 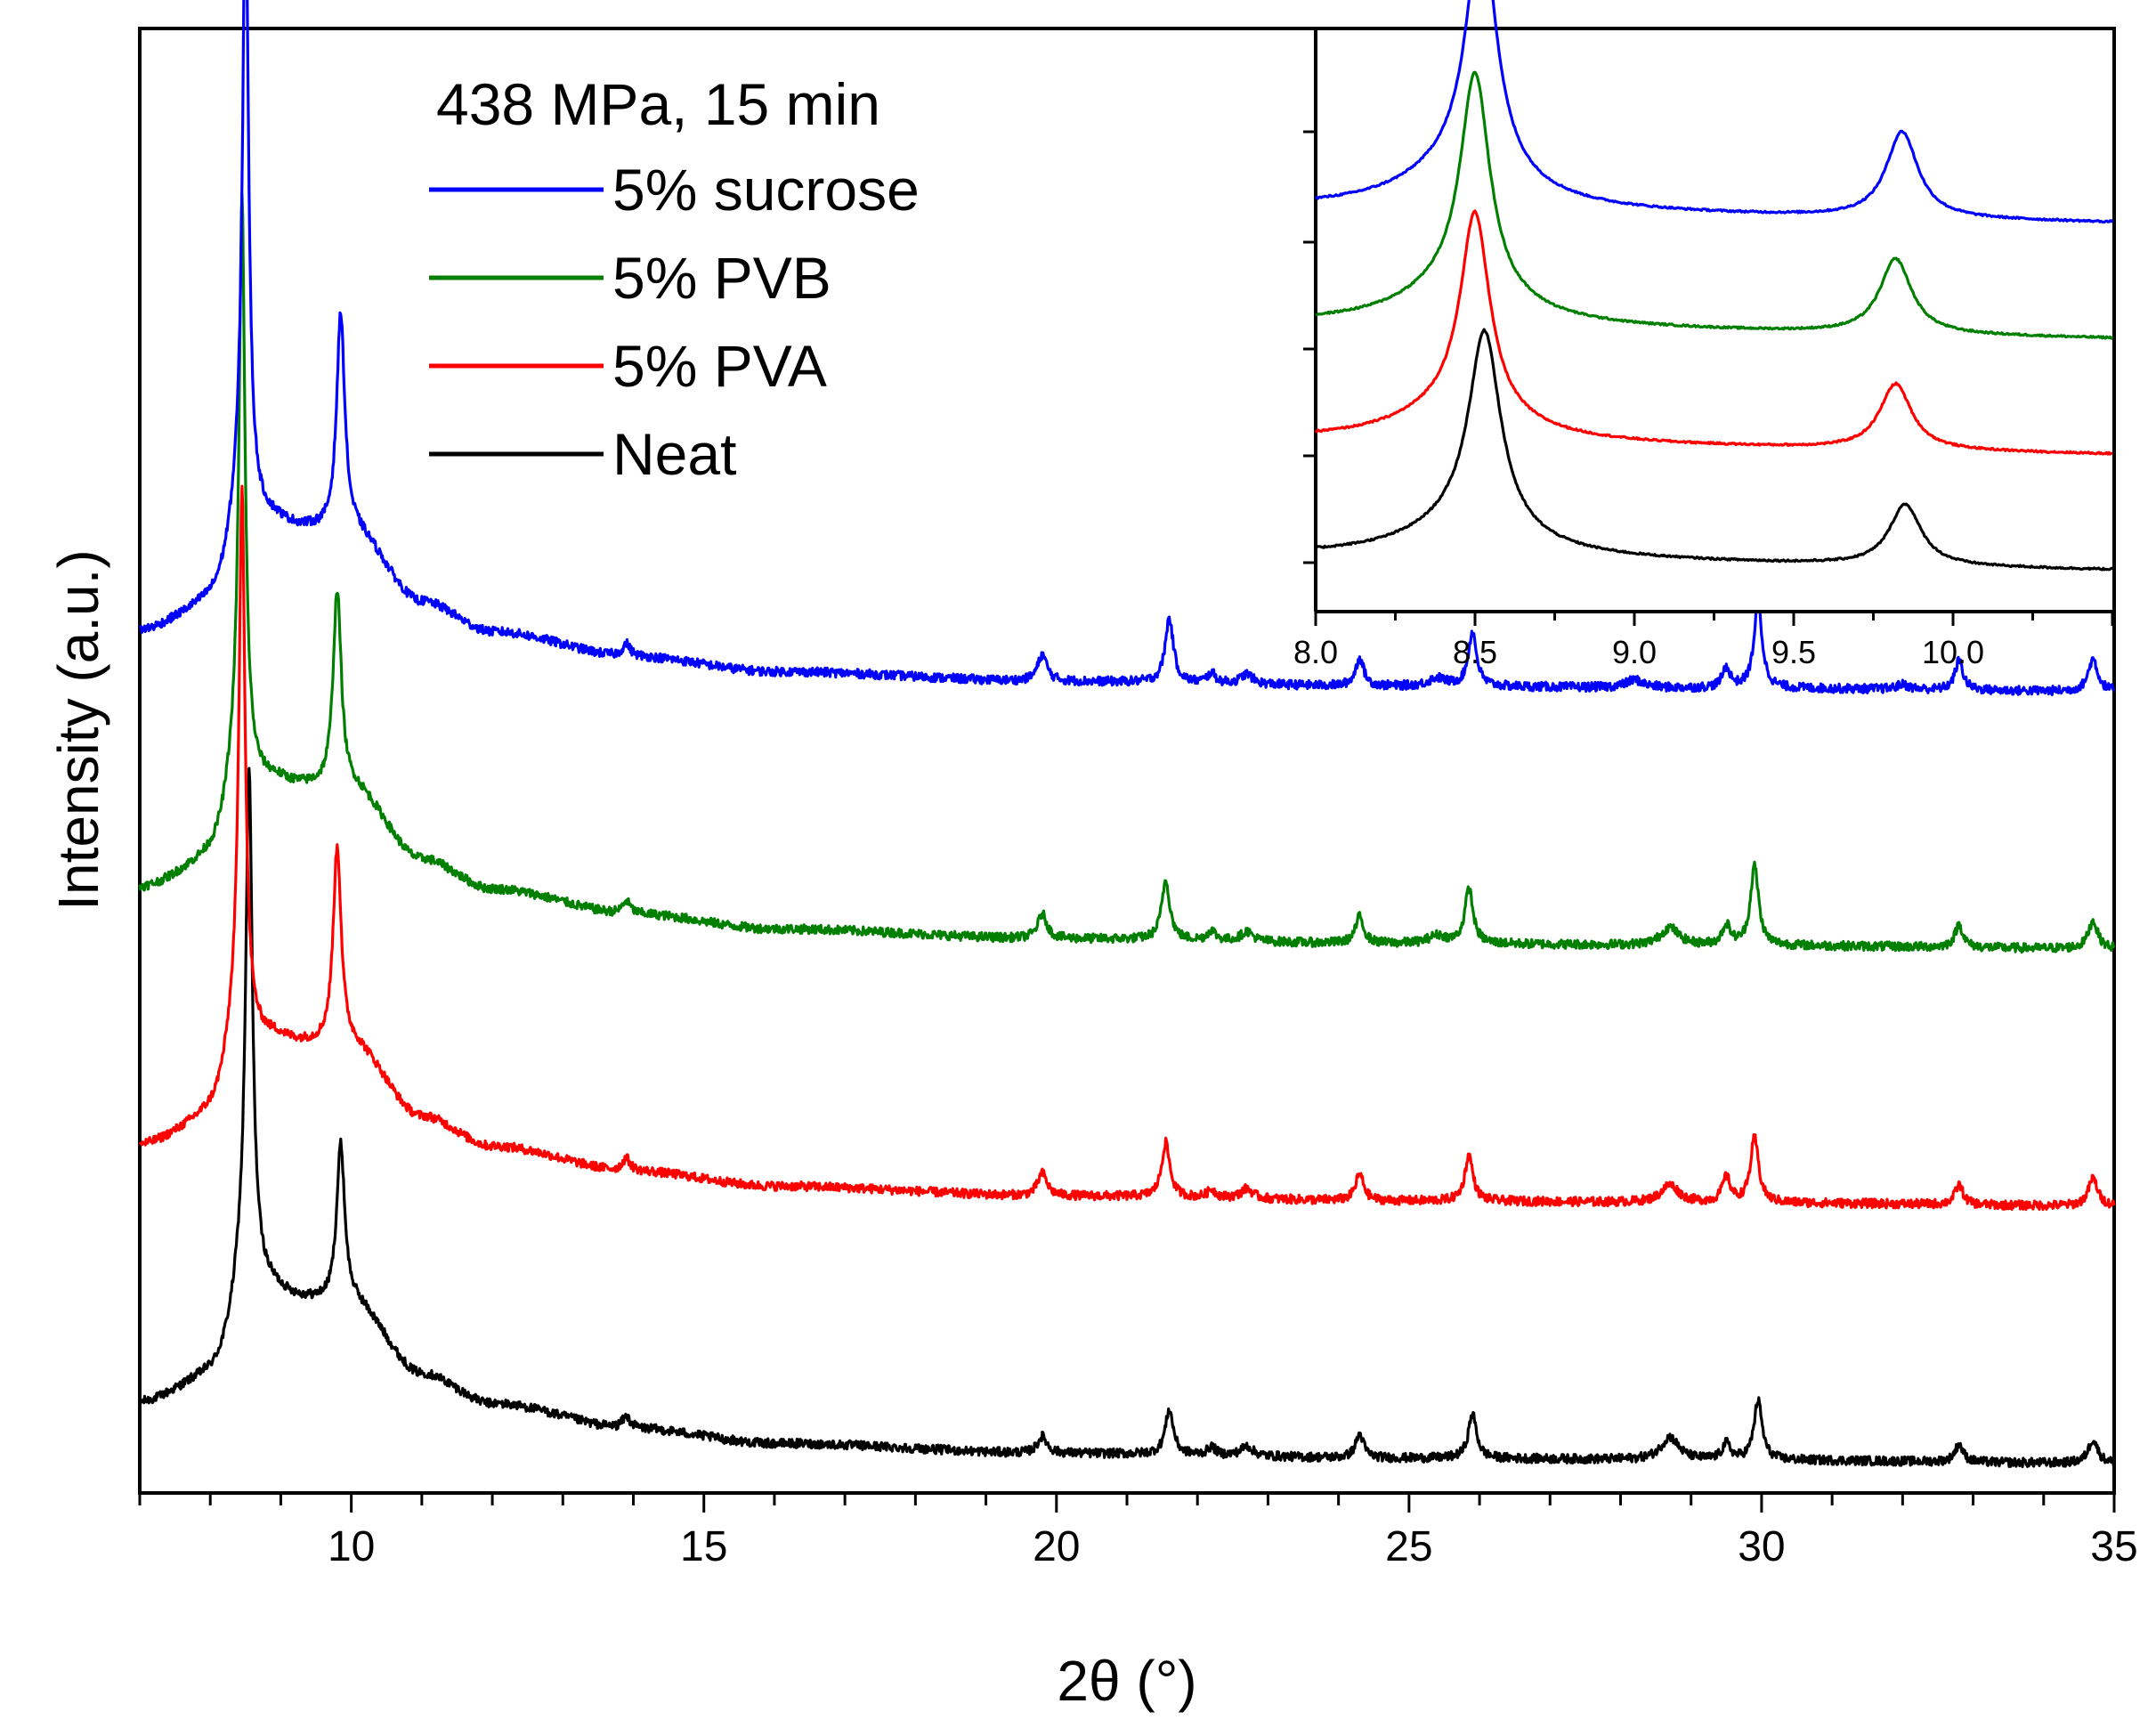 What do you see at coordinates (766, 190) in the screenshot?
I see `legend-label-5pct-sucrose: 5% sucrose` at bounding box center [766, 190].